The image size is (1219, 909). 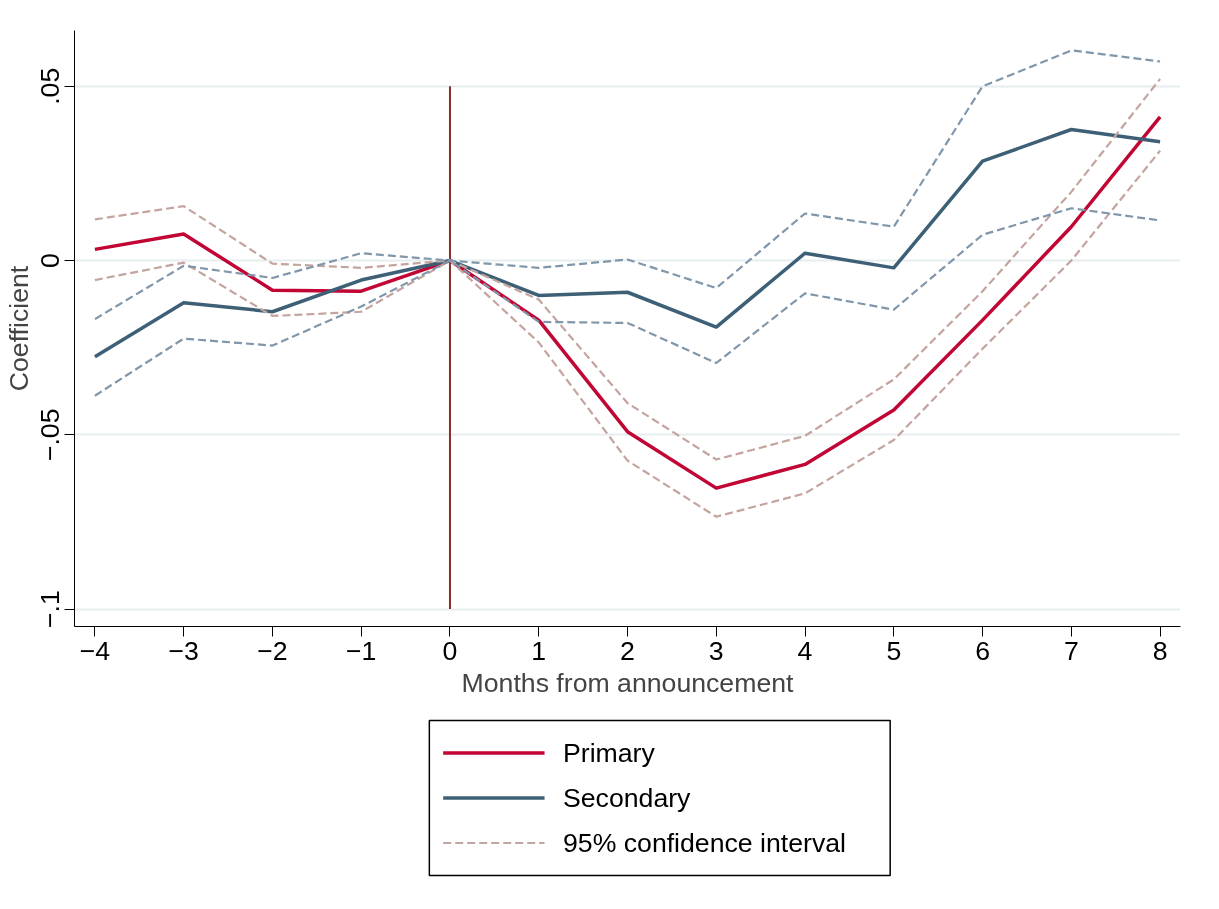 I want to click on x-tick-label: 8, so click(x=1160, y=650).